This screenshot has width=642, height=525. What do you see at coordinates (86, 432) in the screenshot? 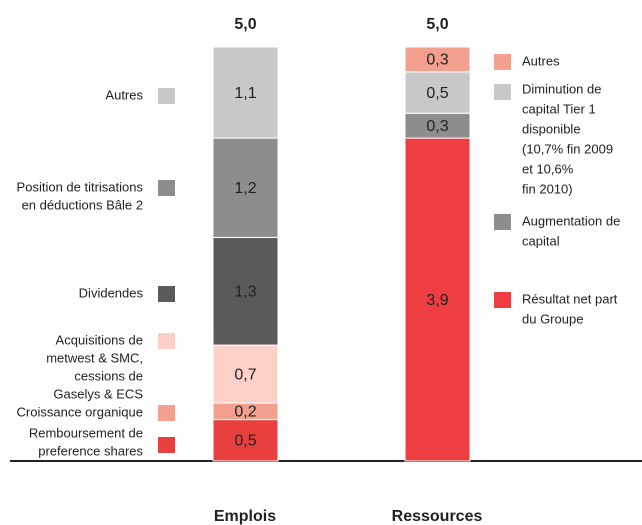
I see `legend-label: Remboursement de` at bounding box center [86, 432].